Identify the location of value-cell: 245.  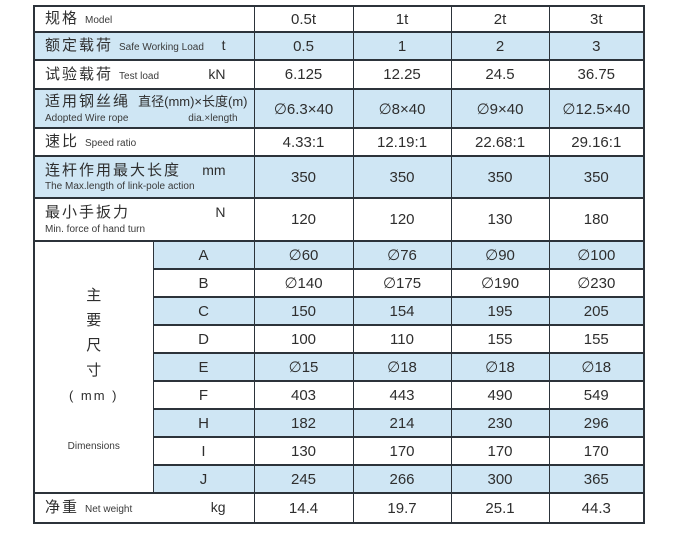
(303, 479).